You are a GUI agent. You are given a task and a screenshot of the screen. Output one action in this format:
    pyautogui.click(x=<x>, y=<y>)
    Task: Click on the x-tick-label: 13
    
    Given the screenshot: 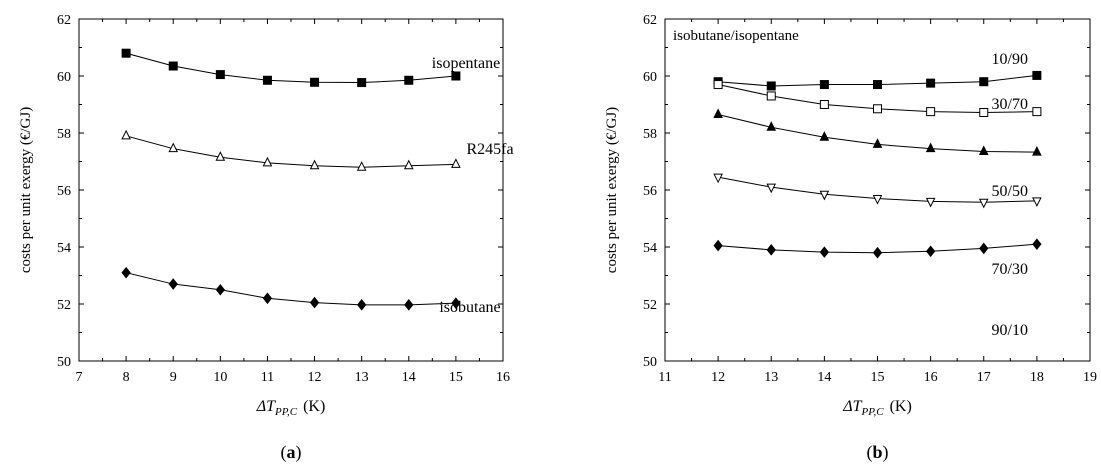 What is the action you would take?
    pyautogui.click(x=771, y=377)
    